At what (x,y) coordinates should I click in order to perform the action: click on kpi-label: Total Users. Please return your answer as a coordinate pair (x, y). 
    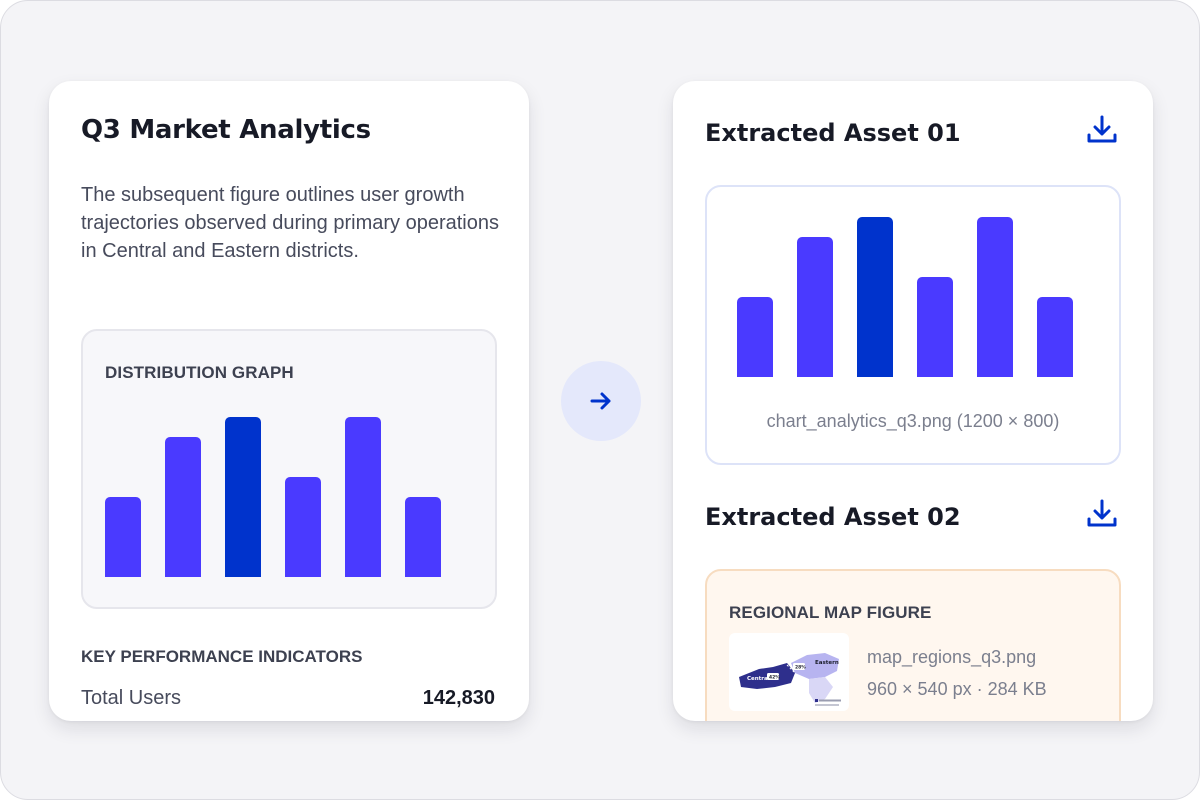
    Looking at the image, I should click on (131, 698).